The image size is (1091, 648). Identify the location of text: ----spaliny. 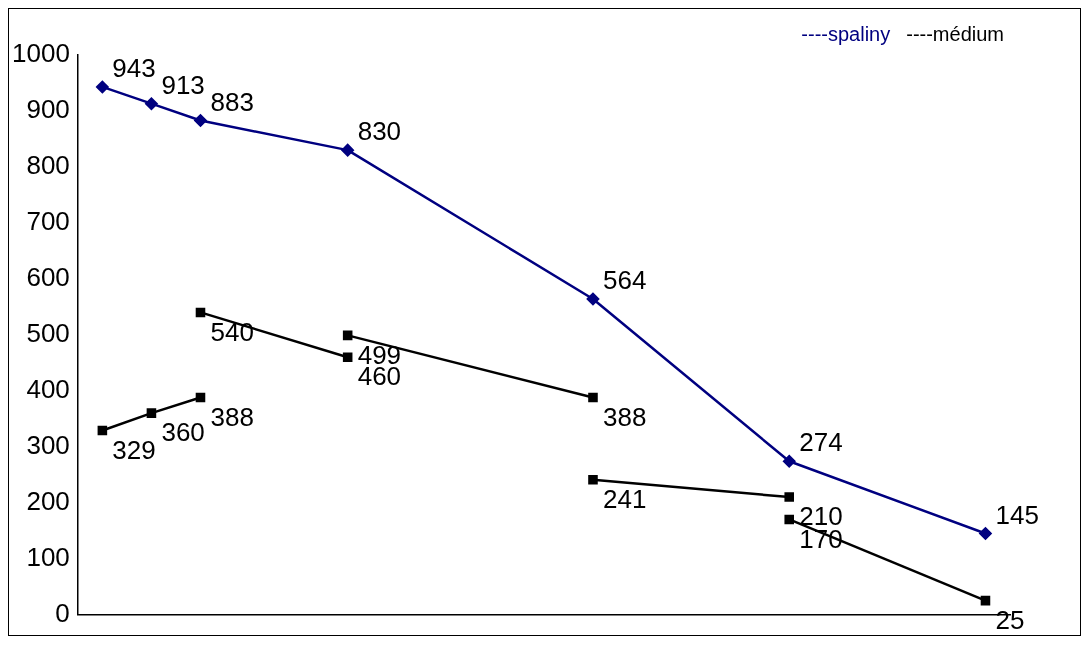
(846, 33).